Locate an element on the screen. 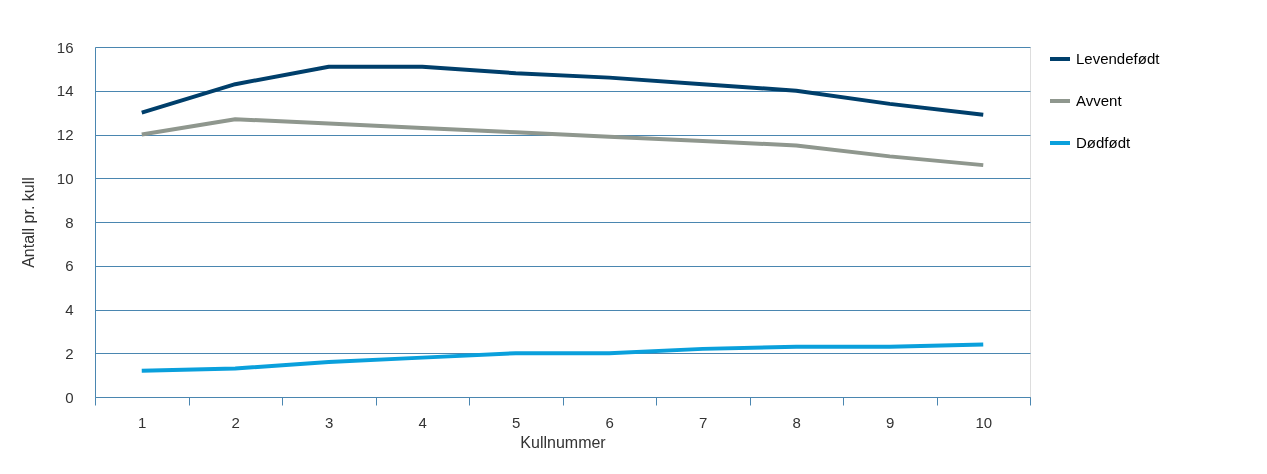  y-tick-label: 0 is located at coordinates (69, 397).